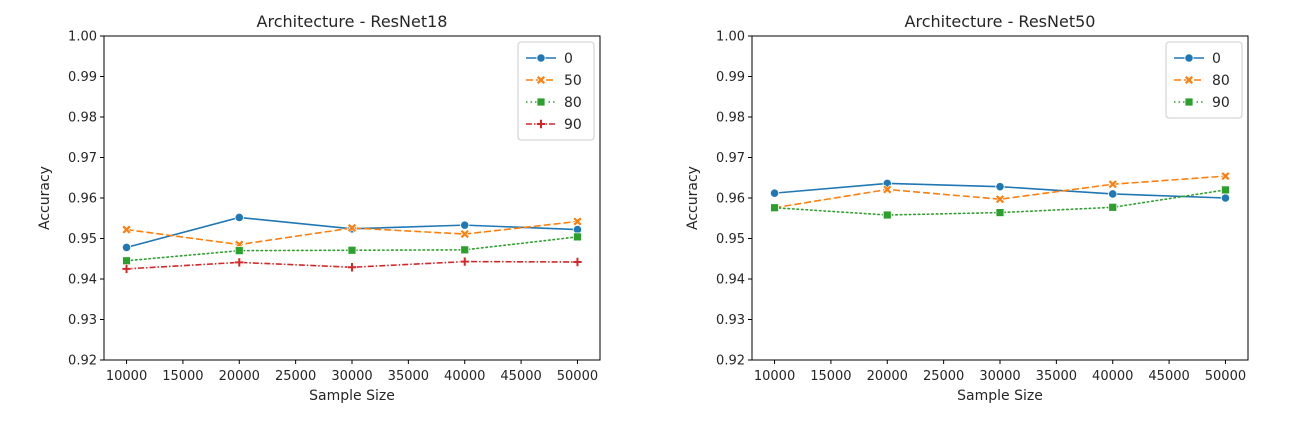 This screenshot has height=438, width=1305. I want to click on legend-label-50: 50, so click(573, 81).